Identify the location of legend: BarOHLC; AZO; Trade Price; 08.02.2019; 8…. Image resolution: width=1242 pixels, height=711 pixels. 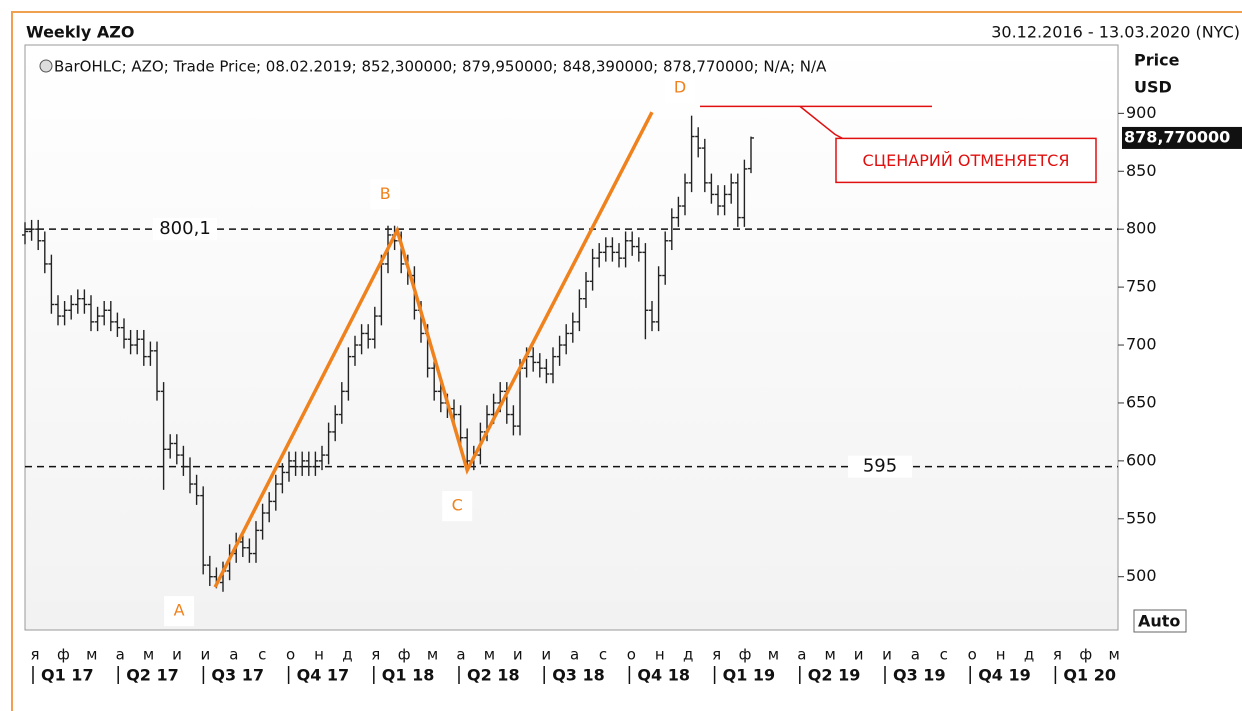
(440, 67).